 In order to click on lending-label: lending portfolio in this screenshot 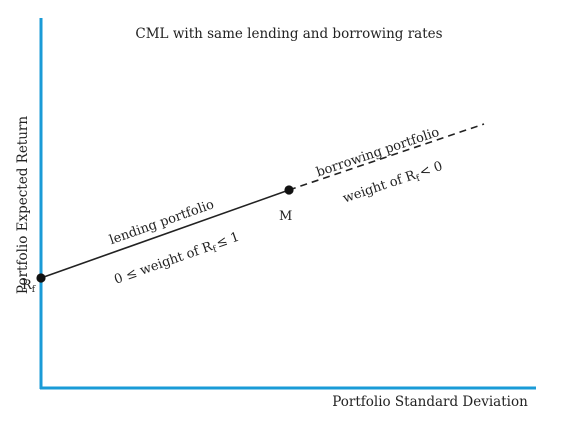, I will do `click(162, 222)`.